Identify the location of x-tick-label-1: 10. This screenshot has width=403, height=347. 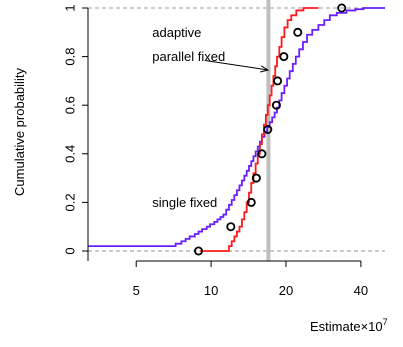
(211, 290).